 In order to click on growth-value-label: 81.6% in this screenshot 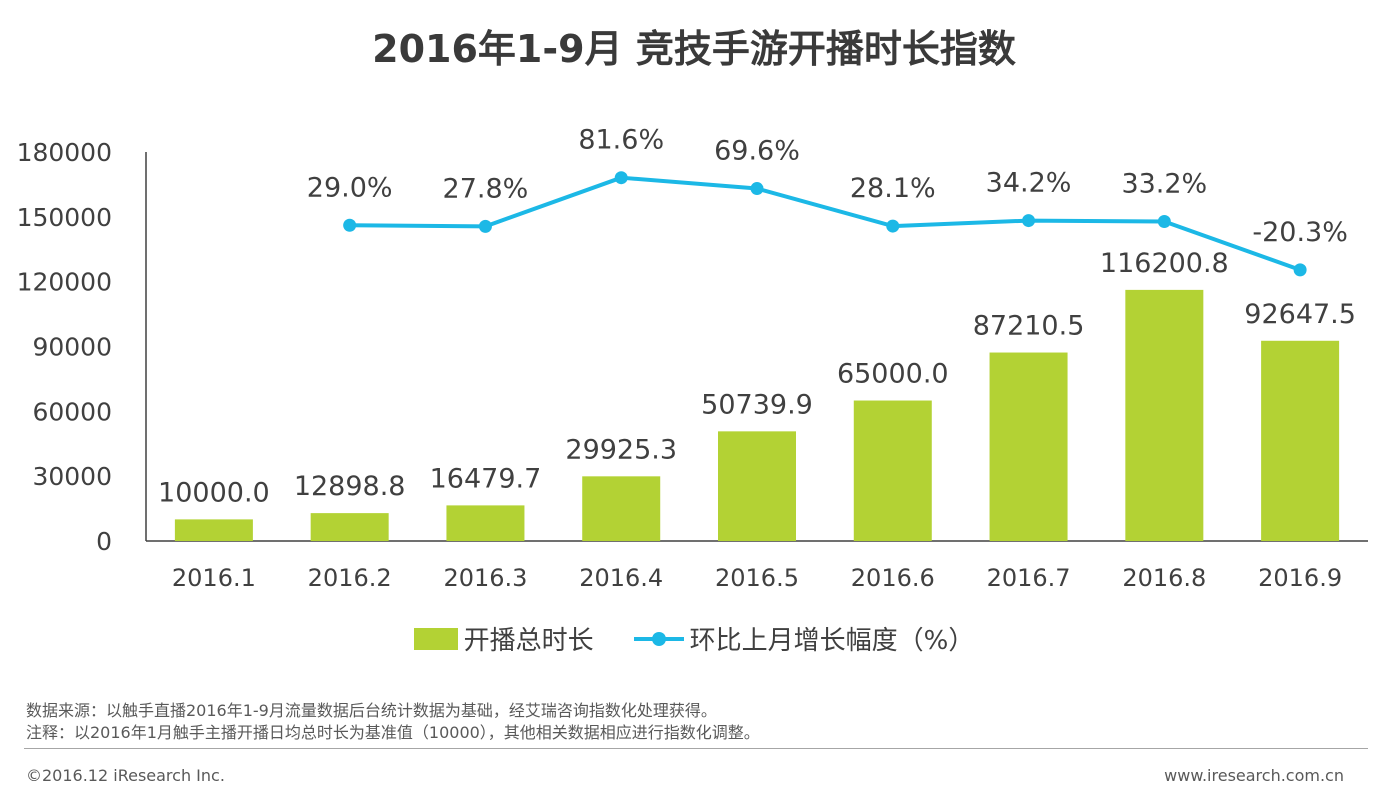, I will do `click(621, 140)`.